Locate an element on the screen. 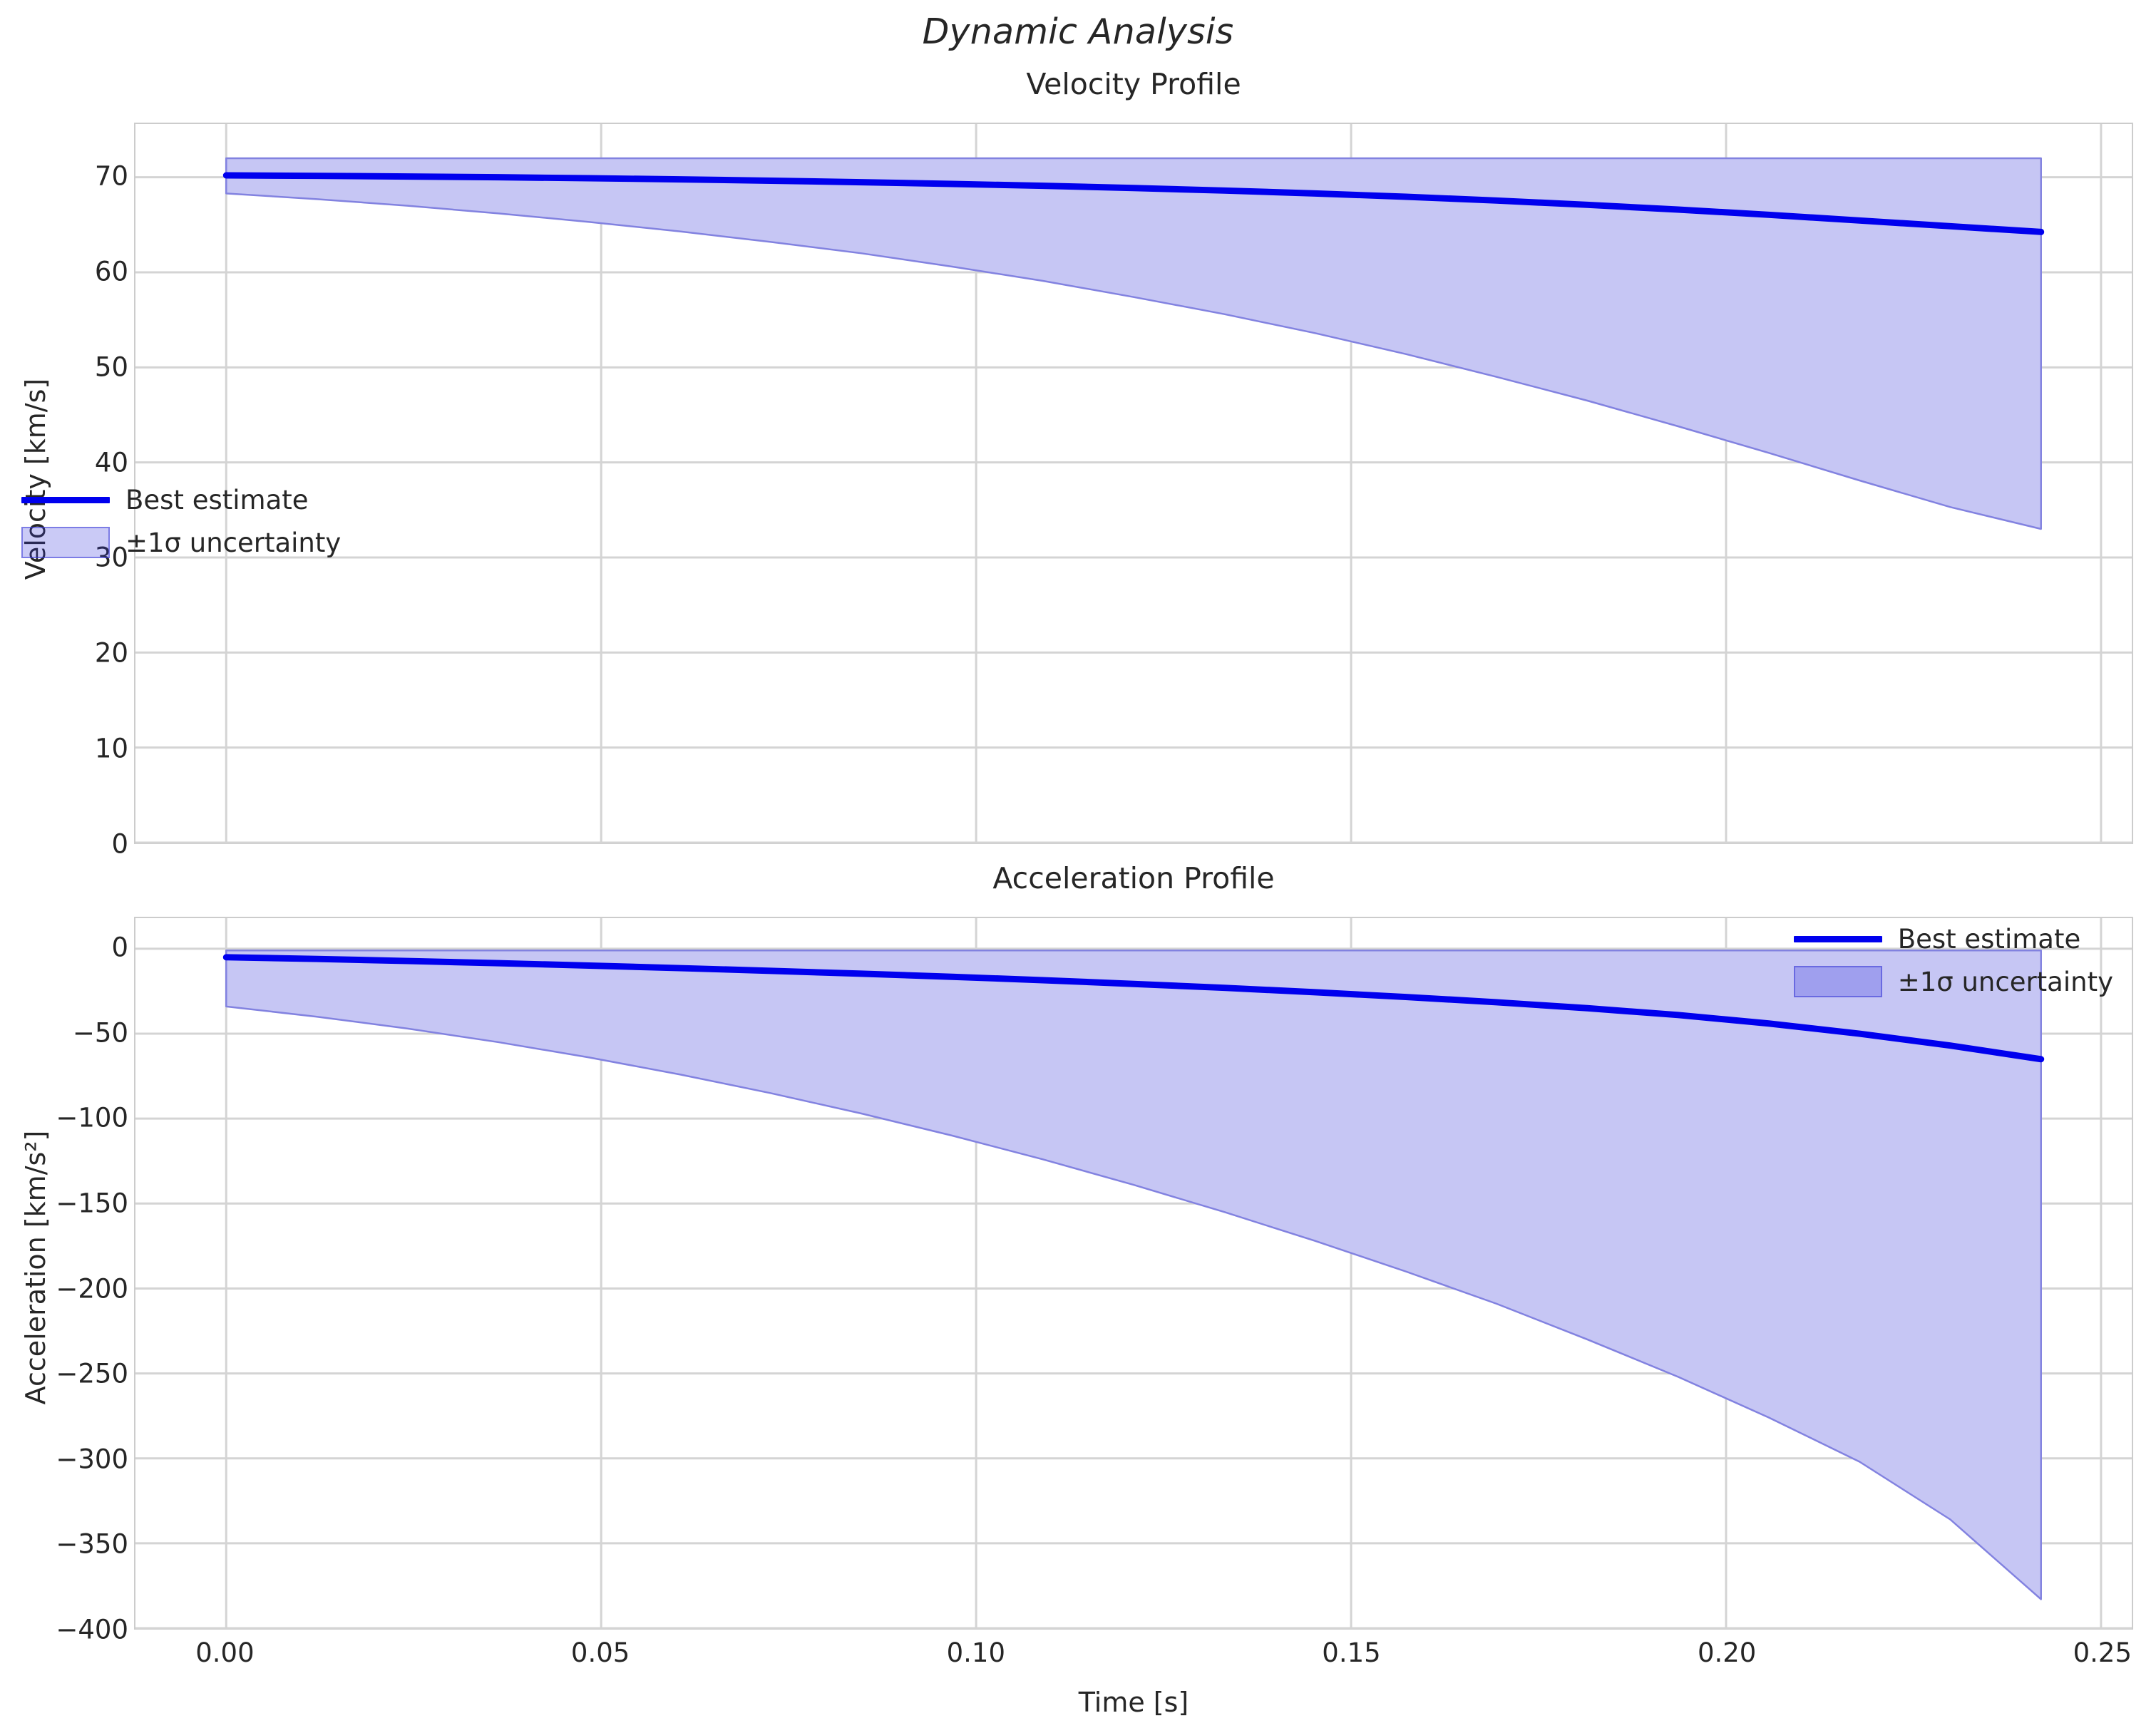 This screenshot has width=2156, height=1728. ytick-label: −350 is located at coordinates (92, 1544).